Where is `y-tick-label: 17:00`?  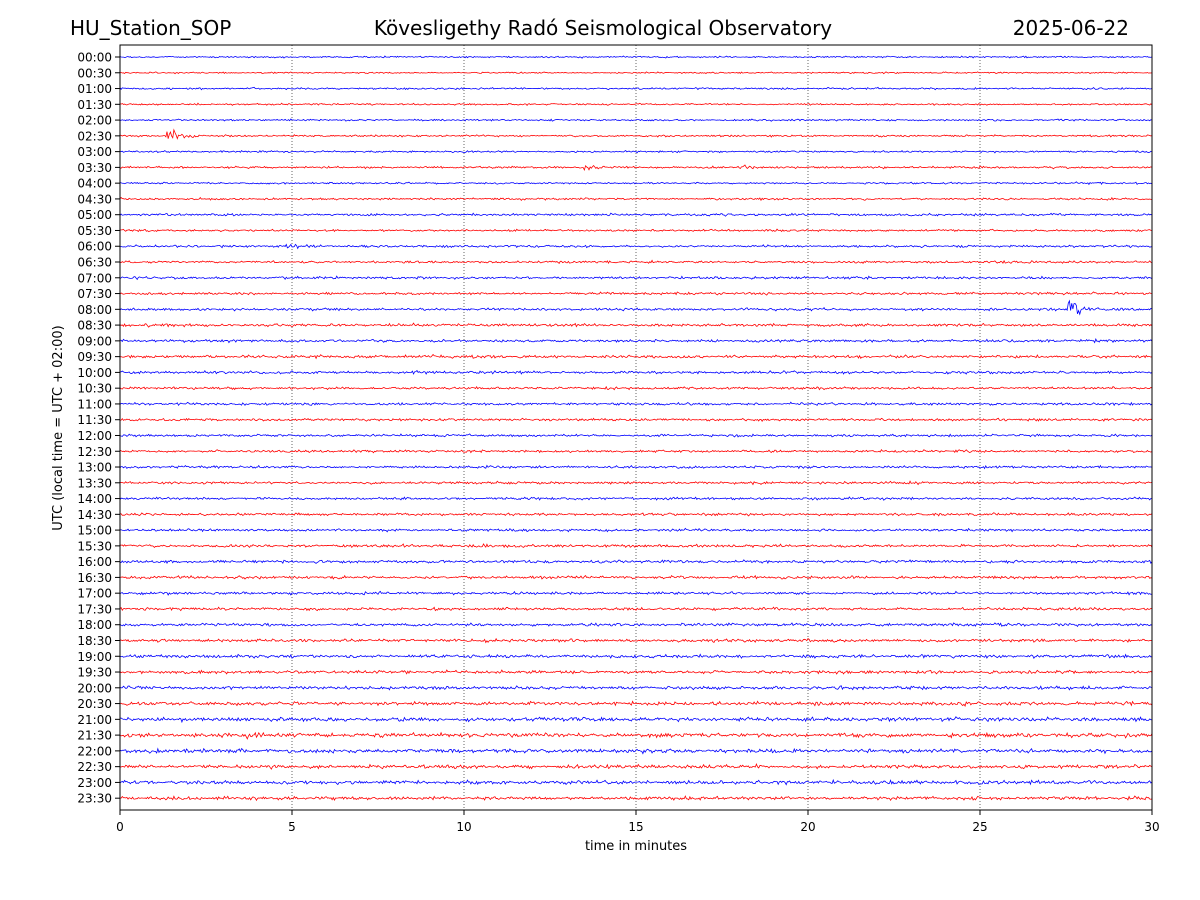 y-tick-label: 17:00 is located at coordinates (94, 594).